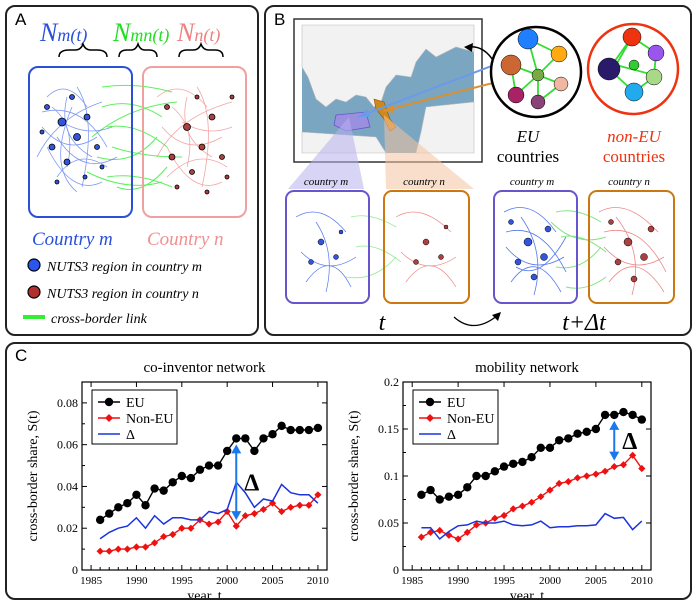 Image resolution: width=697 pixels, height=607 pixels. I want to click on legend-marker-diamond-icon, so click(430, 418).